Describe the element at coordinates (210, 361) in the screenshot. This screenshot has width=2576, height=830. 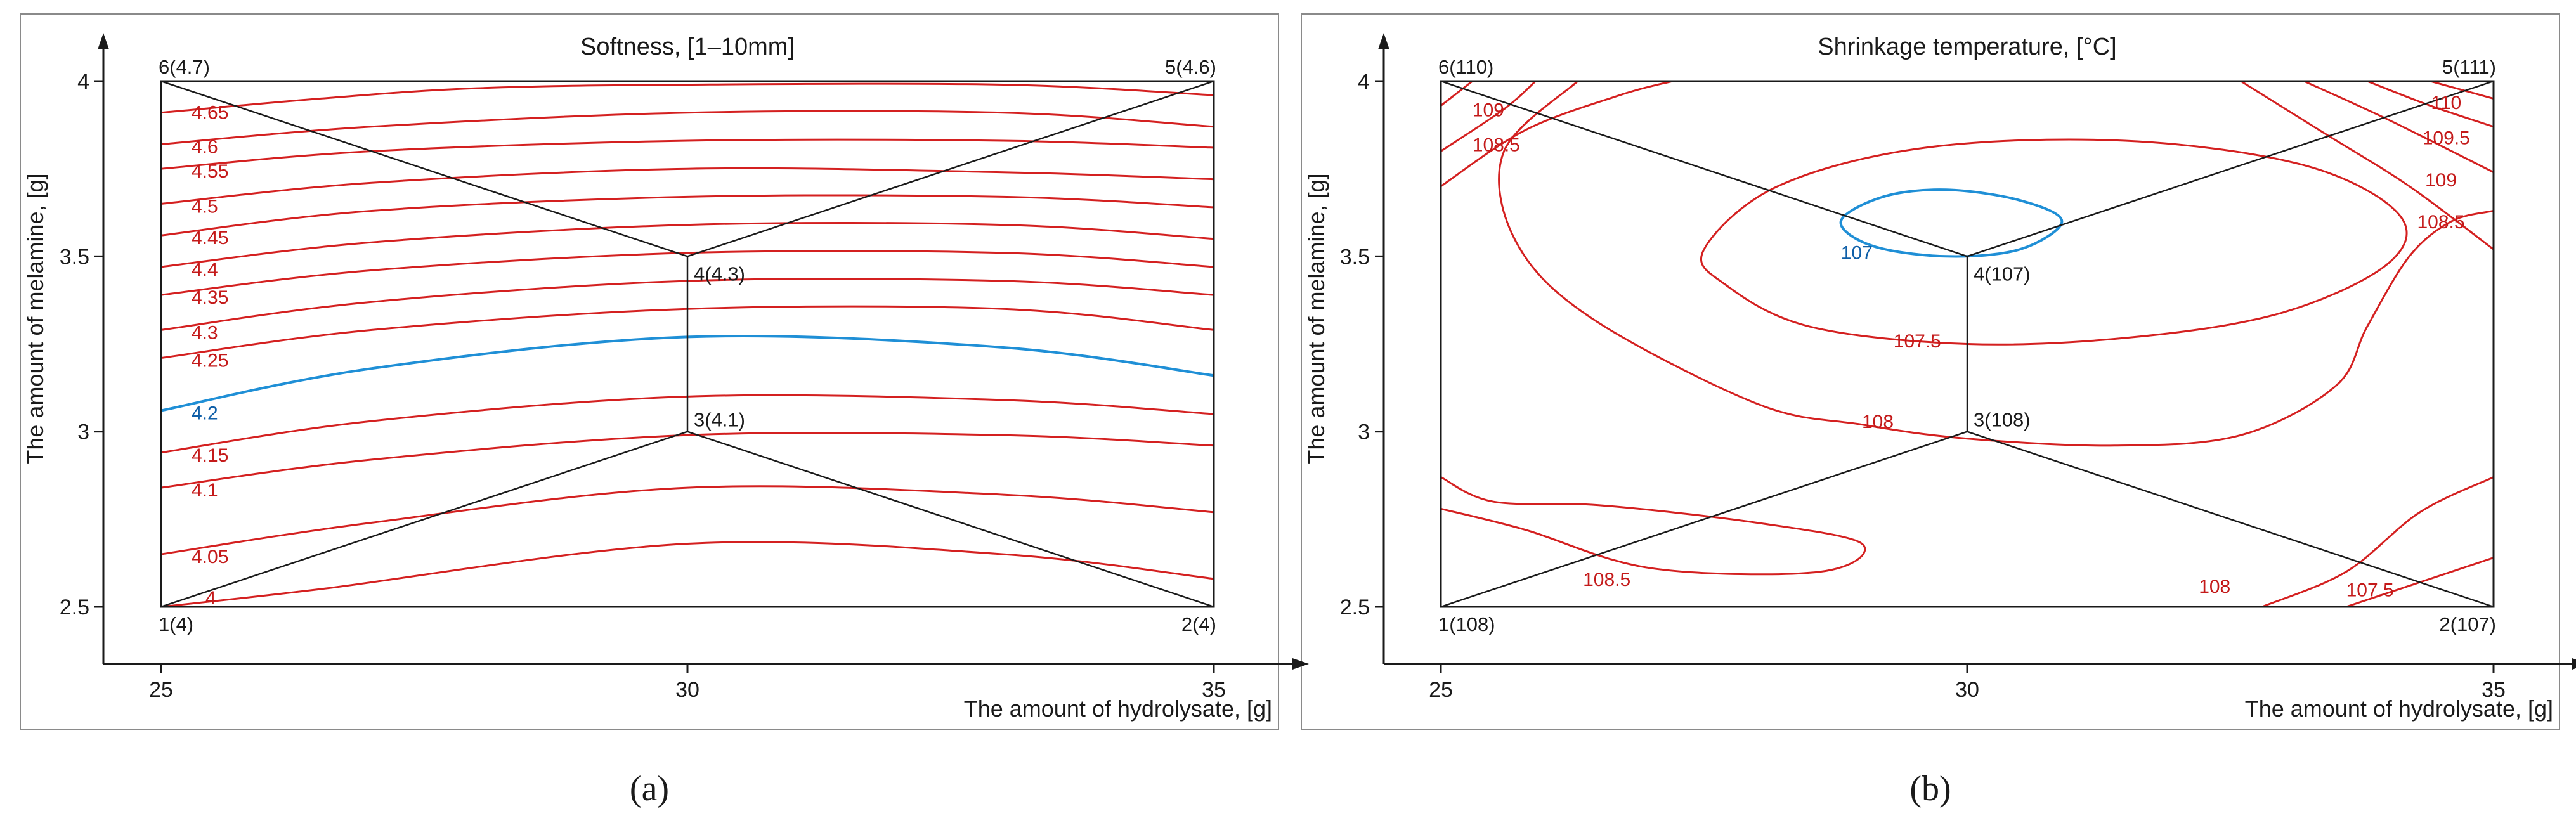
I see `contour-label: 4.25` at that location.